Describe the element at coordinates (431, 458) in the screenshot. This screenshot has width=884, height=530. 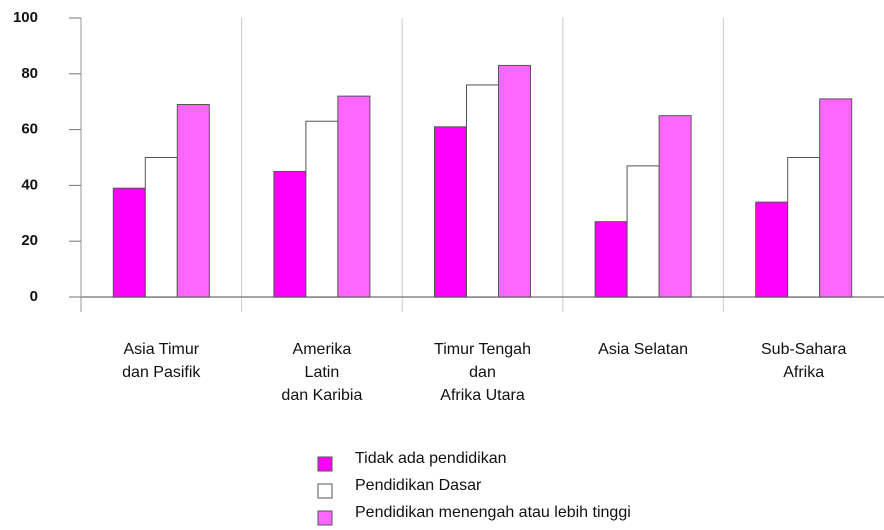
I see `legend-label: Tidak ada pendidikan` at that location.